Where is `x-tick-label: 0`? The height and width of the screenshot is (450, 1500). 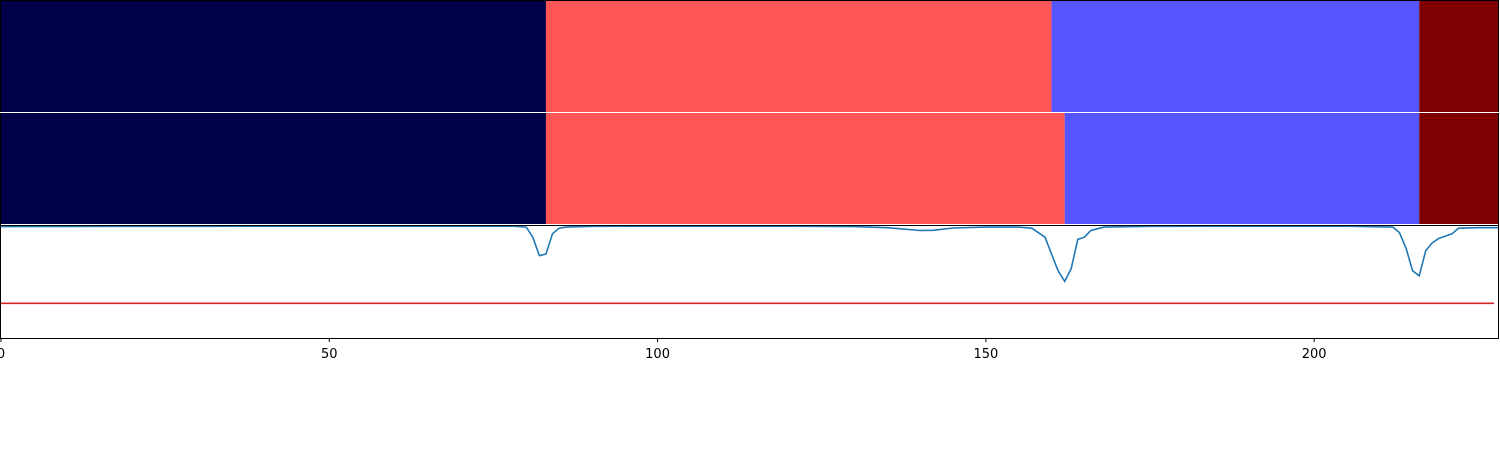
x-tick-label: 0 is located at coordinates (2, 354).